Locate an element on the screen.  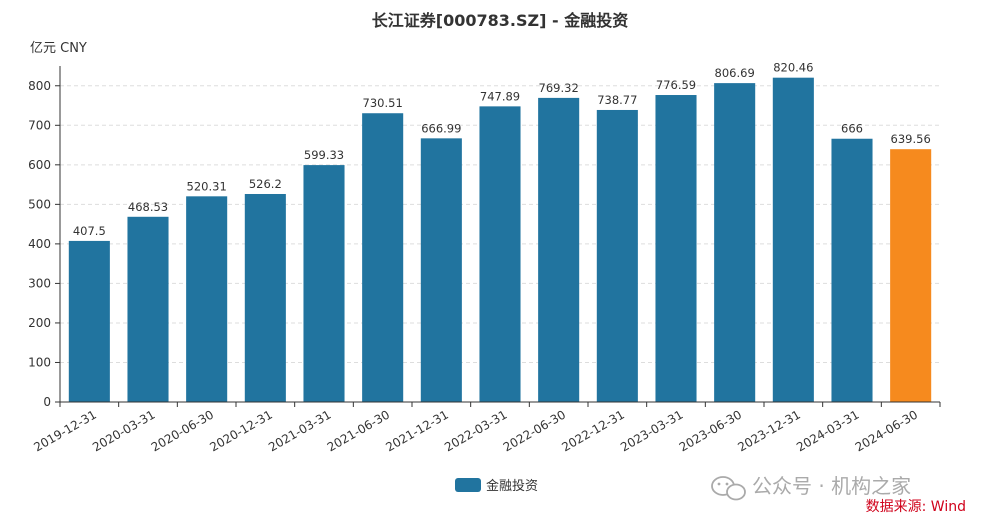
y-tick-label: 600 is located at coordinates (39, 165).